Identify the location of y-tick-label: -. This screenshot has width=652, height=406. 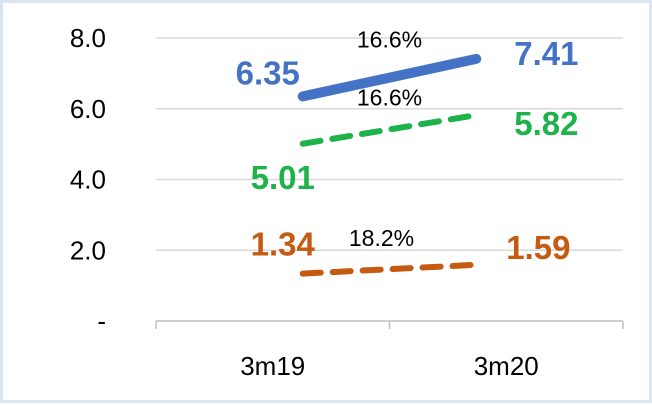
(101, 321).